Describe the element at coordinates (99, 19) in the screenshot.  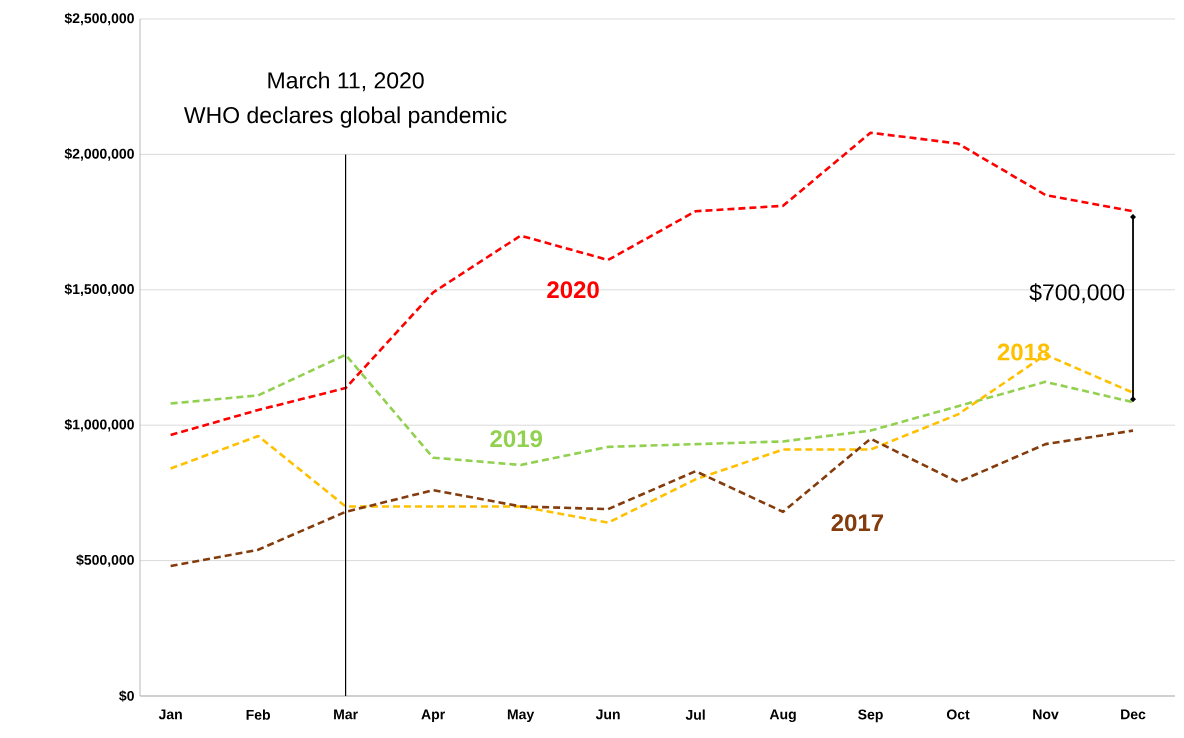
I see `y-tick-label: $2,500,000` at that location.